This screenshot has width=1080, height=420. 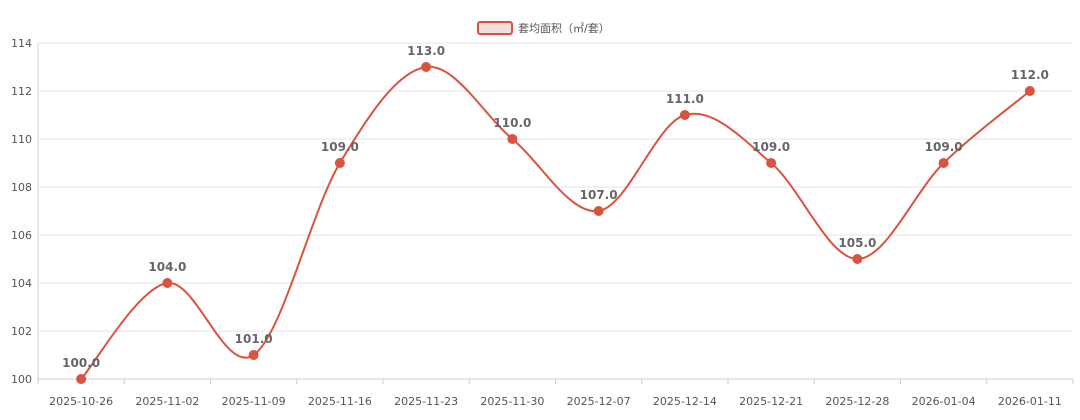 I want to click on x-tick-label: 2025-11-16, so click(x=340, y=401).